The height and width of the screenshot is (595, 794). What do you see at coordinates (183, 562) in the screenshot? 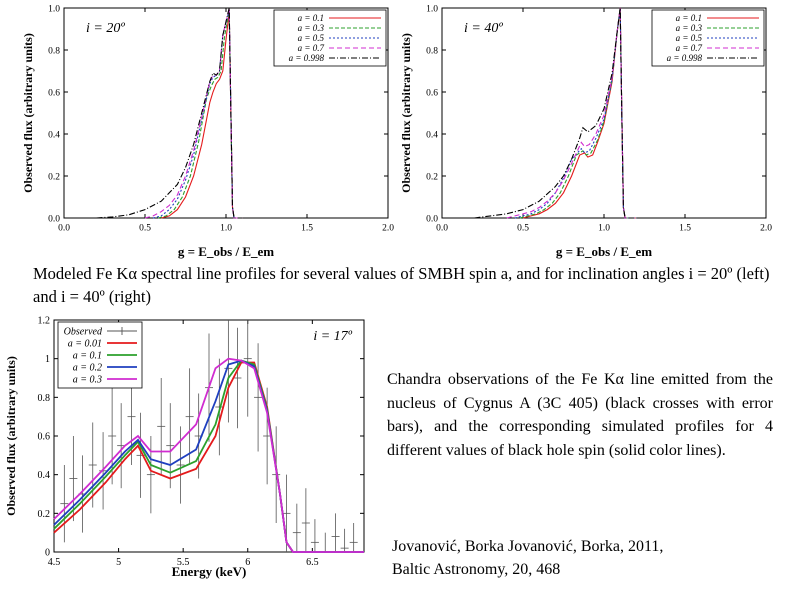
I see `x-tick-label: 5.5` at bounding box center [183, 562].